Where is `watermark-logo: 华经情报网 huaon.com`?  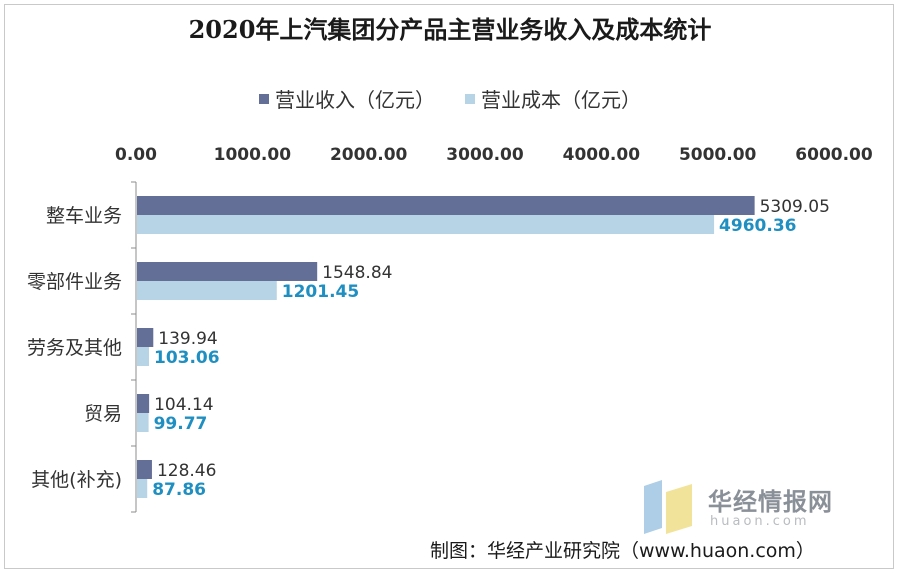
watermark-logo: 华经情报网 huaon.com is located at coordinates (755, 509).